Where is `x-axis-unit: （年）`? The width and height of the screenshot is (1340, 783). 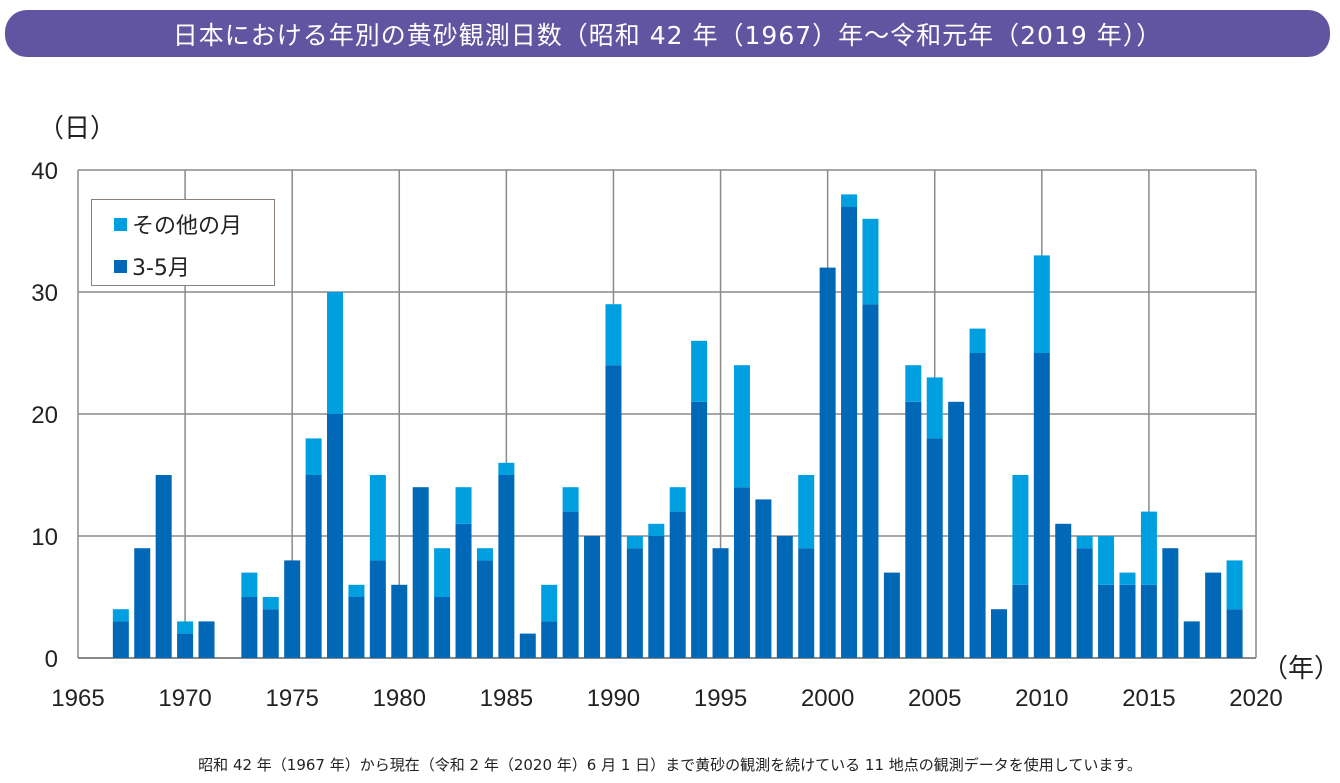 x-axis-unit: （年） is located at coordinates (1301, 669).